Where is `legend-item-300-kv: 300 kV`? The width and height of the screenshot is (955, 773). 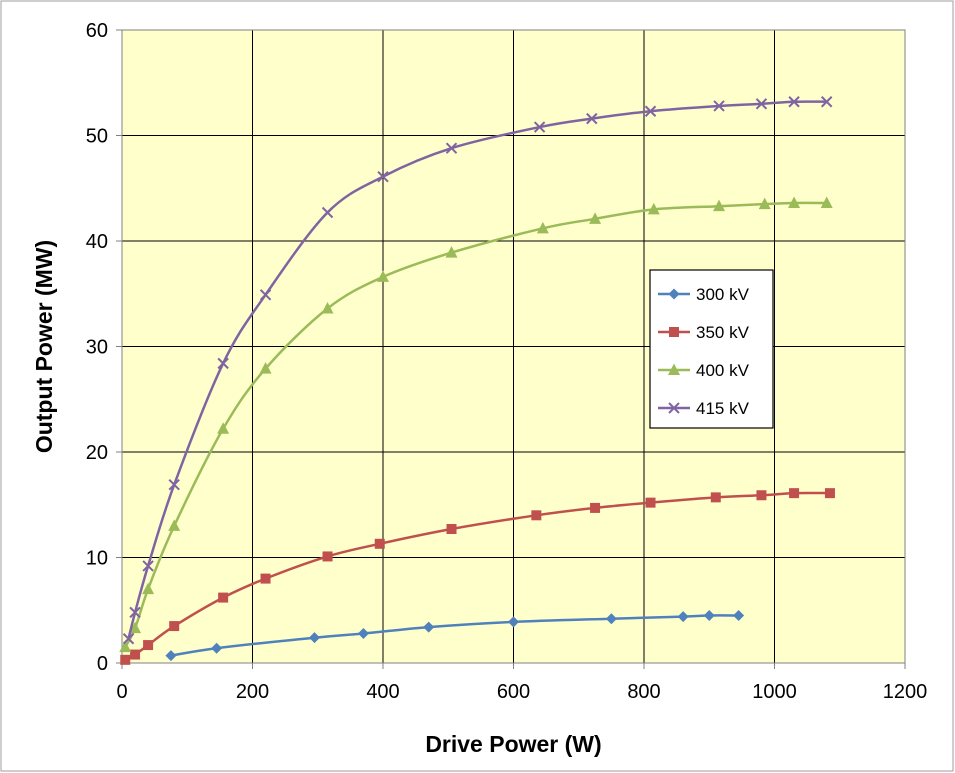
legend-item-300-kv: 300 kV is located at coordinates (704, 294).